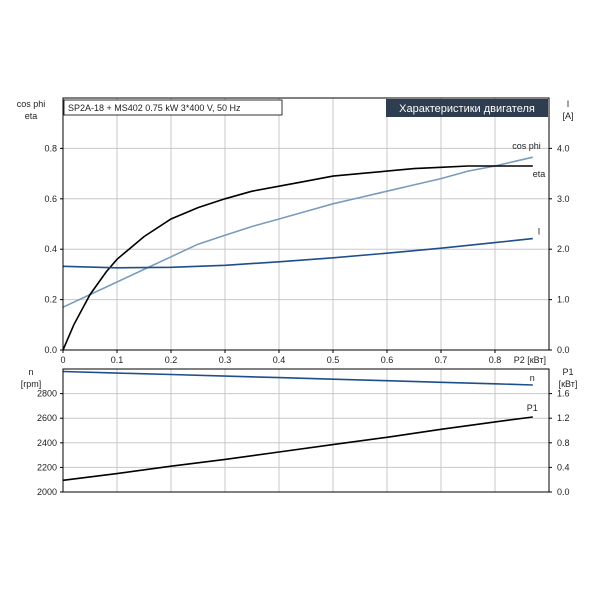 Image resolution: width=600 pixels, height=605 pixels. Describe the element at coordinates (563, 249) in the screenshot. I see `y-tick-label-right: 2.0` at that location.